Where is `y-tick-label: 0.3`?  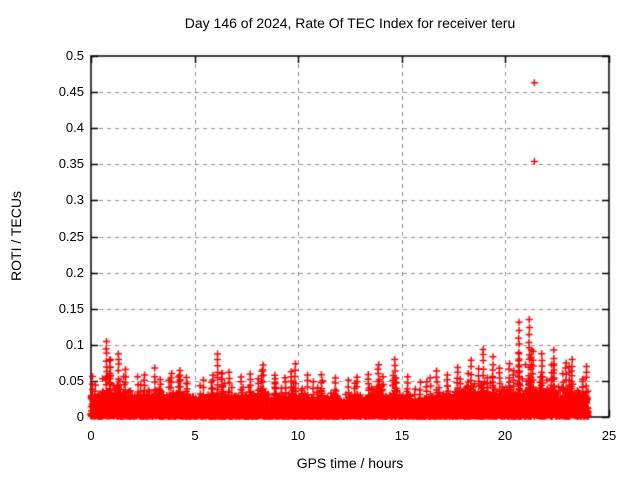
y-tick-label: 0.3 is located at coordinates (74, 199).